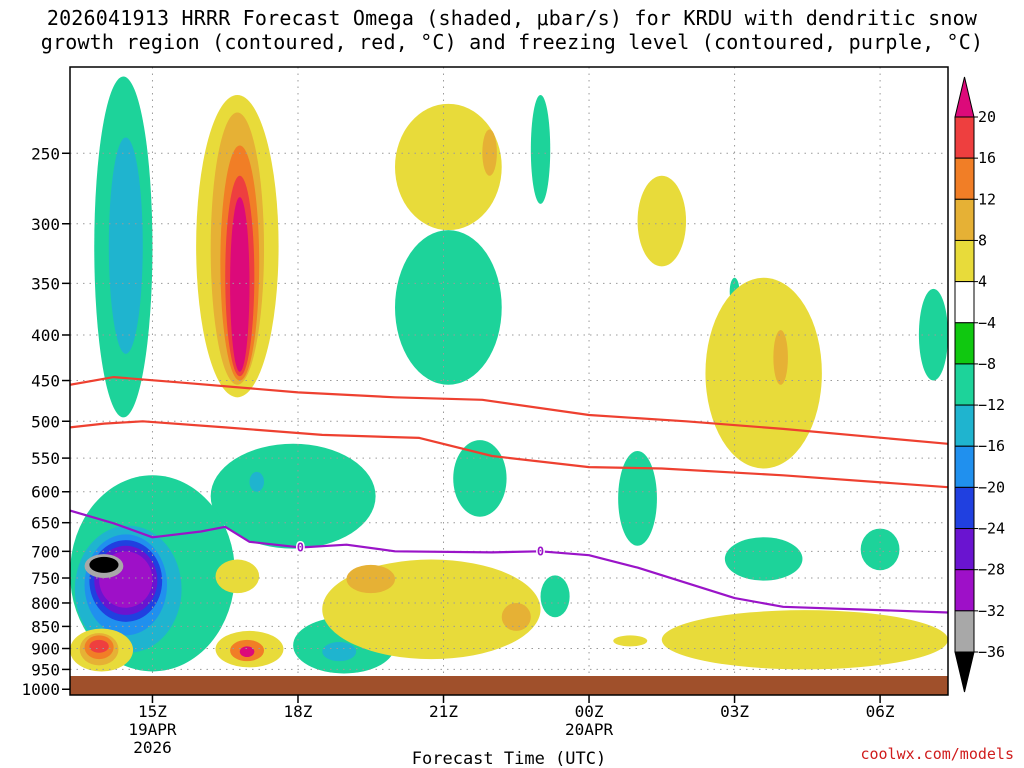  I want to click on y-tick-label-450: 450, so click(45, 381).